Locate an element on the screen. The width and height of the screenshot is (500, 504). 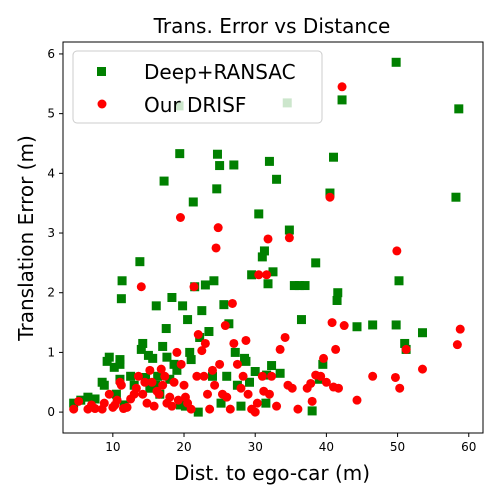
legend-marker-our-drisf is located at coordinates (102, 104).